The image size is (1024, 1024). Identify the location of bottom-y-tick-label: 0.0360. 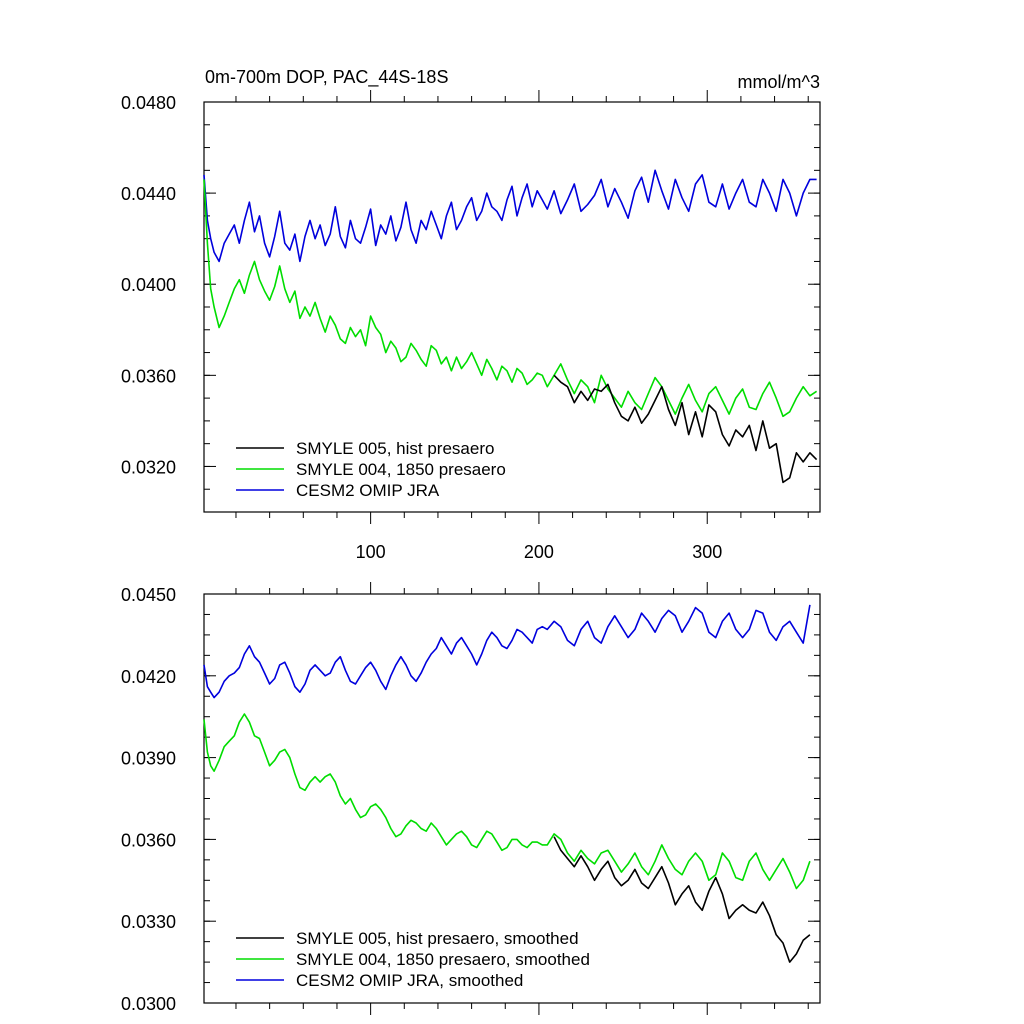
(148, 840).